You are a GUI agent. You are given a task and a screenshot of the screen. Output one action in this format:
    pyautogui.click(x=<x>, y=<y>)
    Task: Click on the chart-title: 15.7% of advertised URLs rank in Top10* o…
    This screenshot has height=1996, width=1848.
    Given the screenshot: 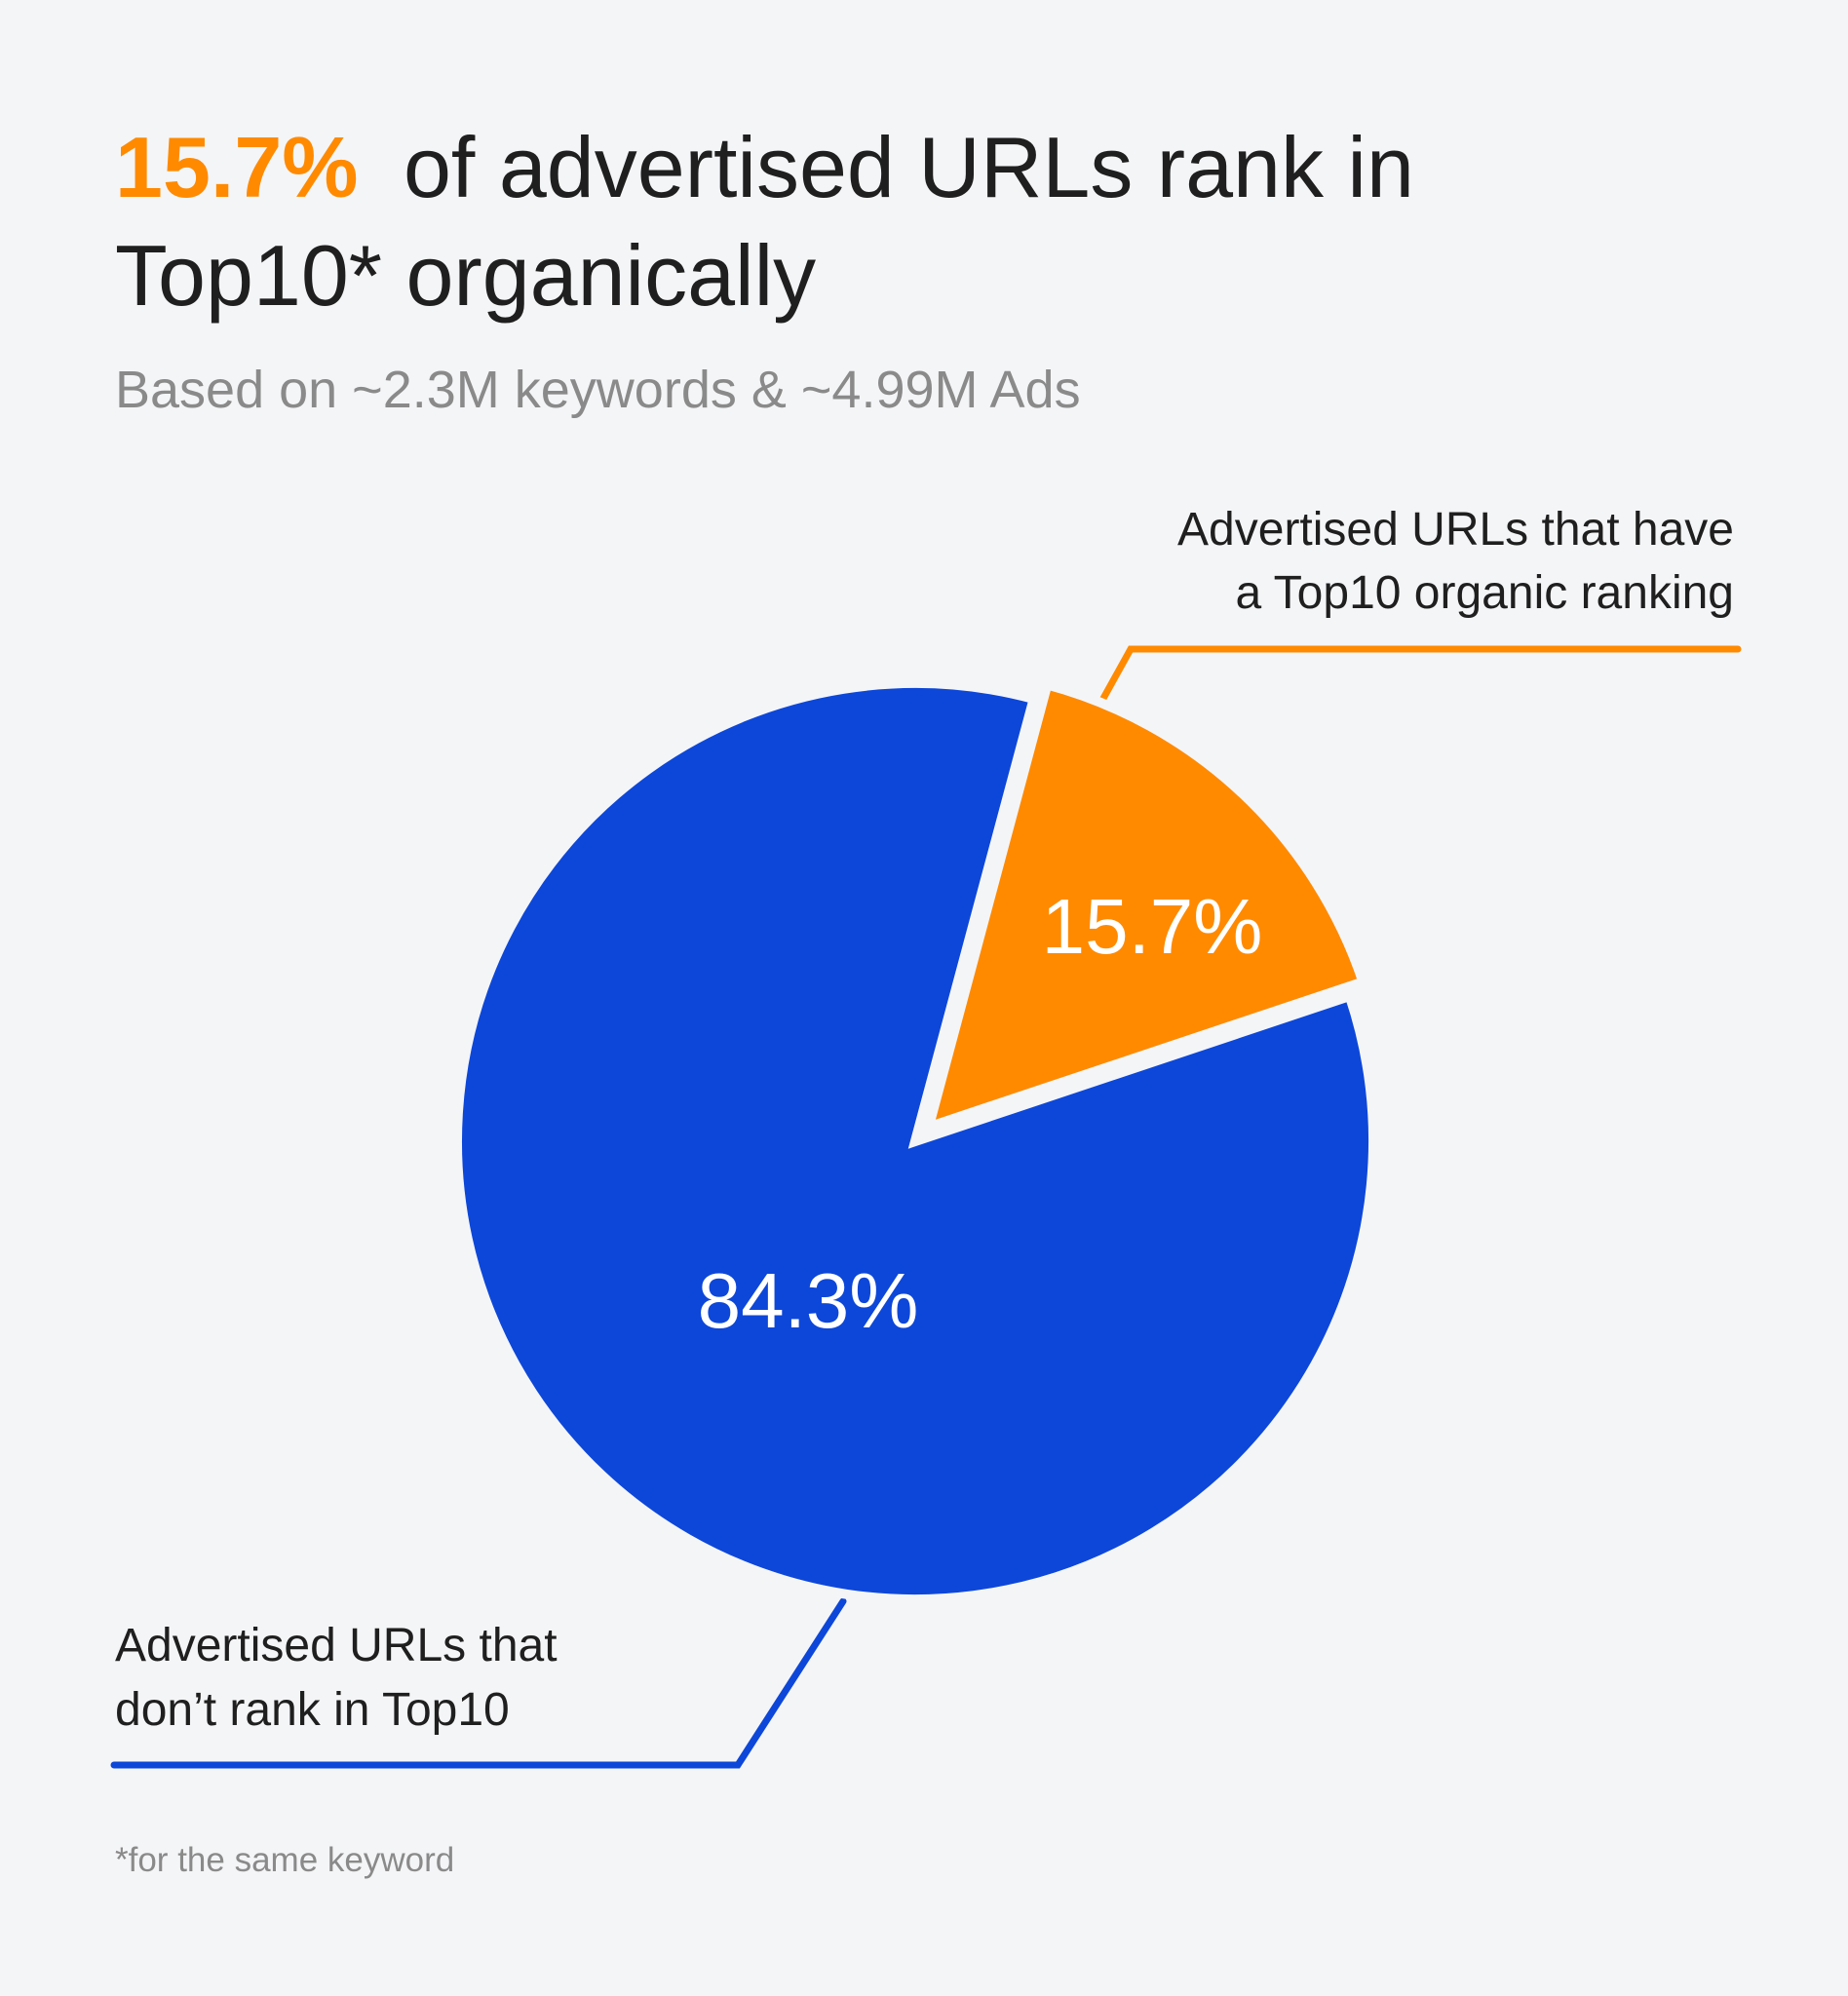 What is the action you would take?
    pyautogui.click(x=764, y=221)
    